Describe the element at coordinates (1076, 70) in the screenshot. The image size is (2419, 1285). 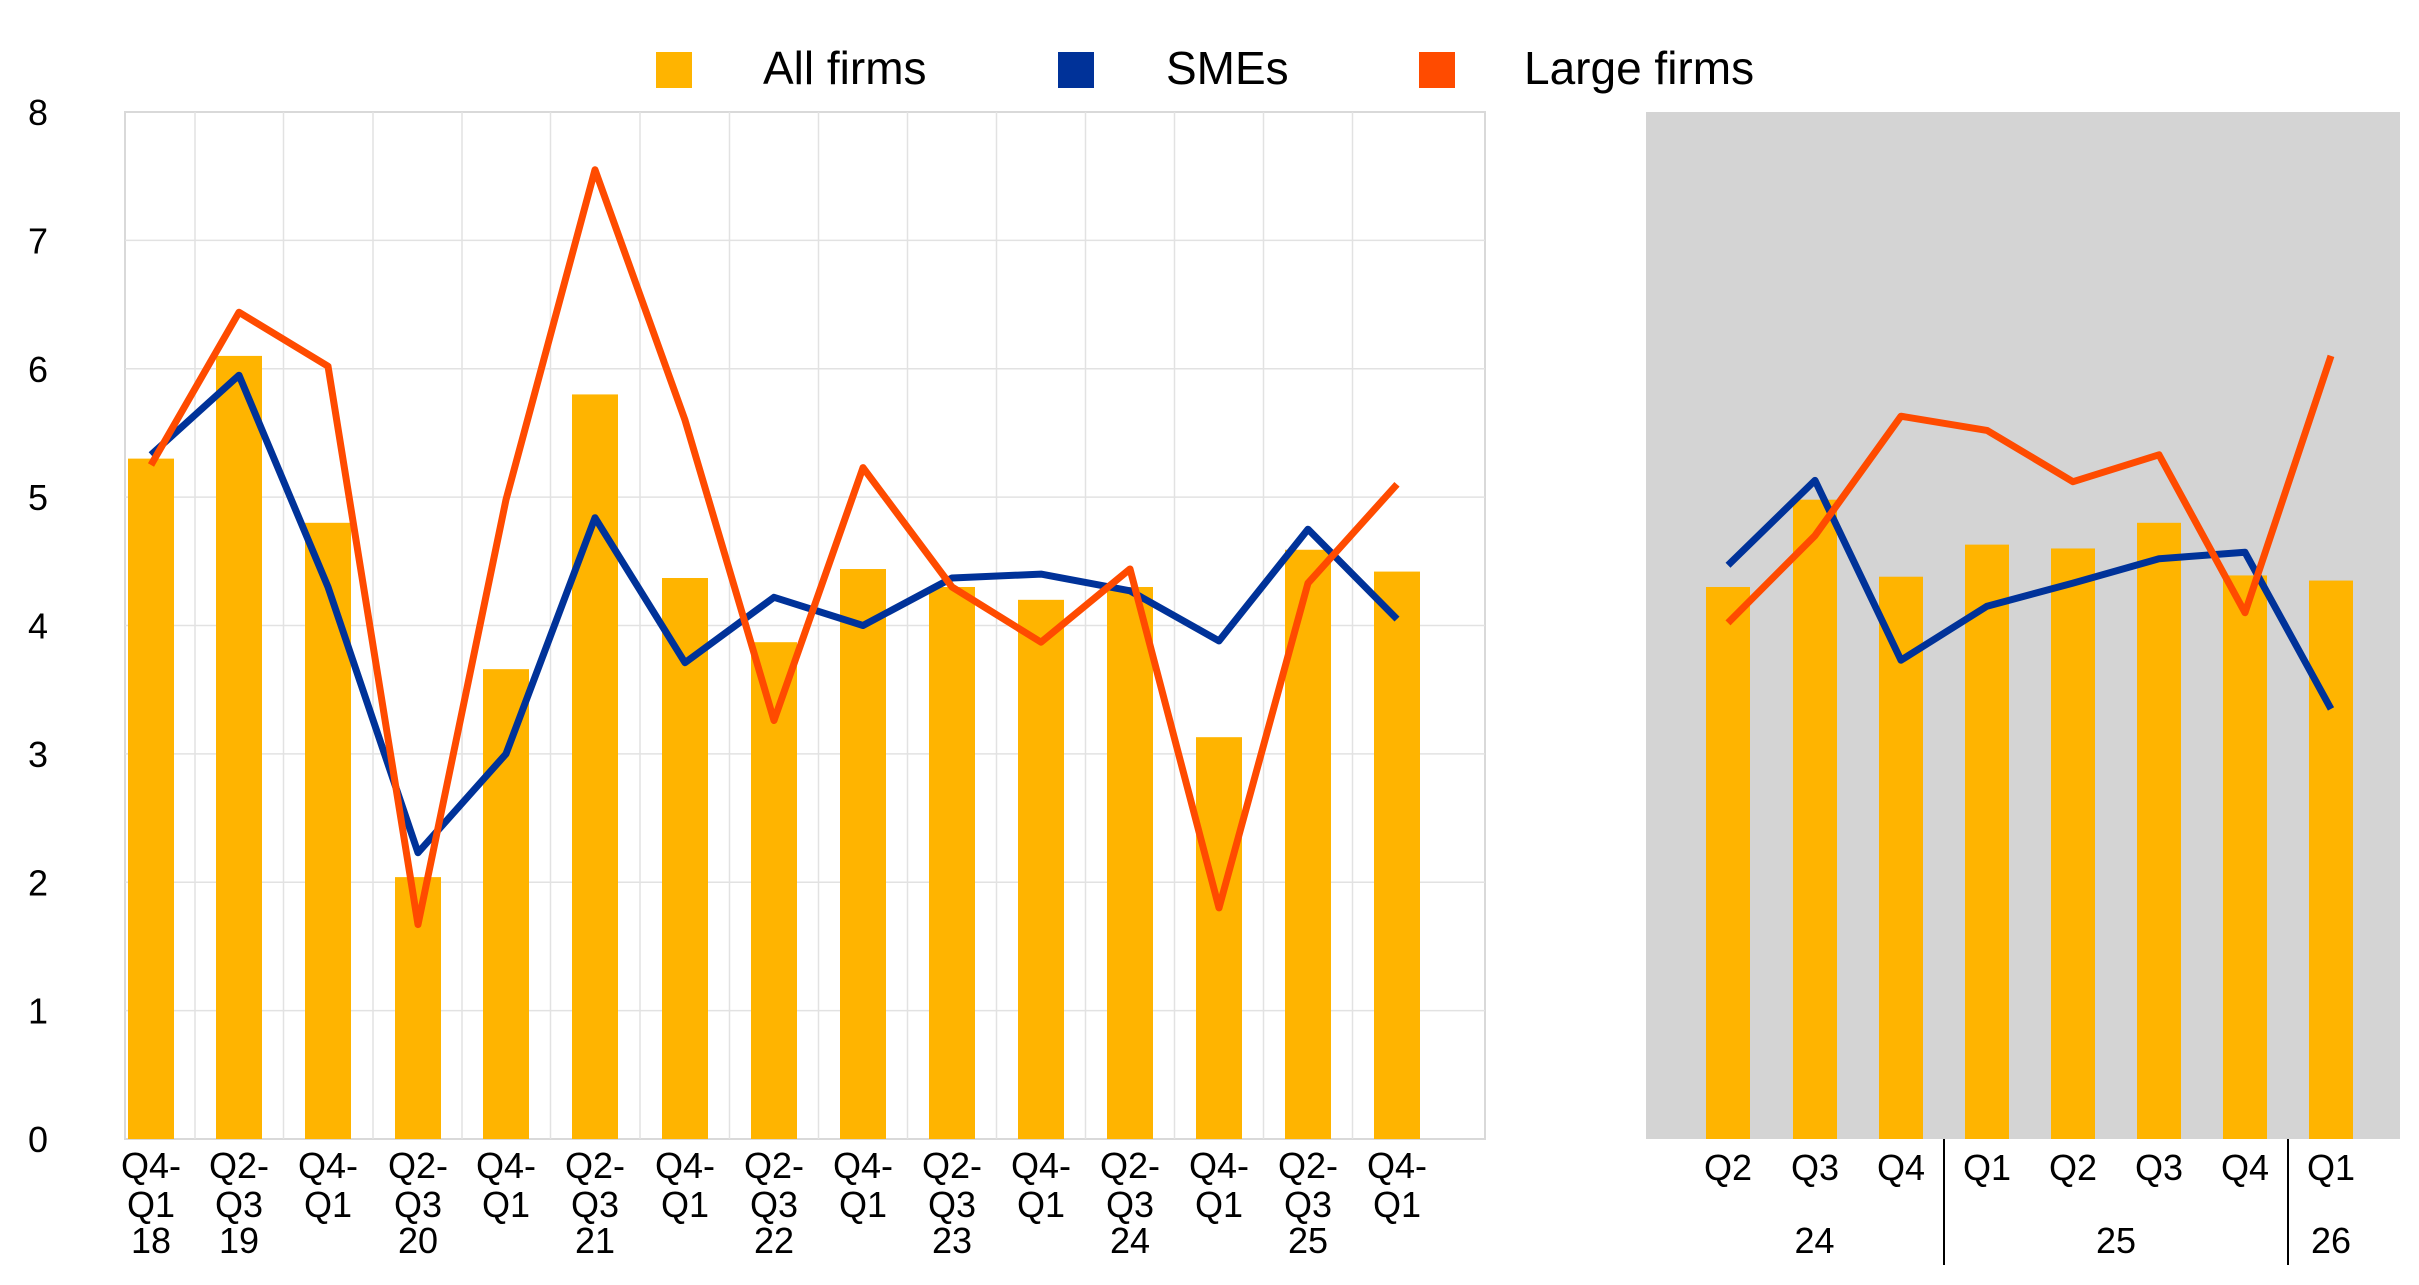
I see `legend-swatch-smes` at that location.